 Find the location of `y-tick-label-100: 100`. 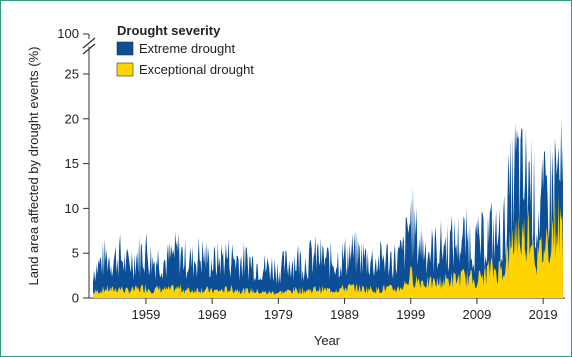

y-tick-label-100: 100 is located at coordinates (68, 33).